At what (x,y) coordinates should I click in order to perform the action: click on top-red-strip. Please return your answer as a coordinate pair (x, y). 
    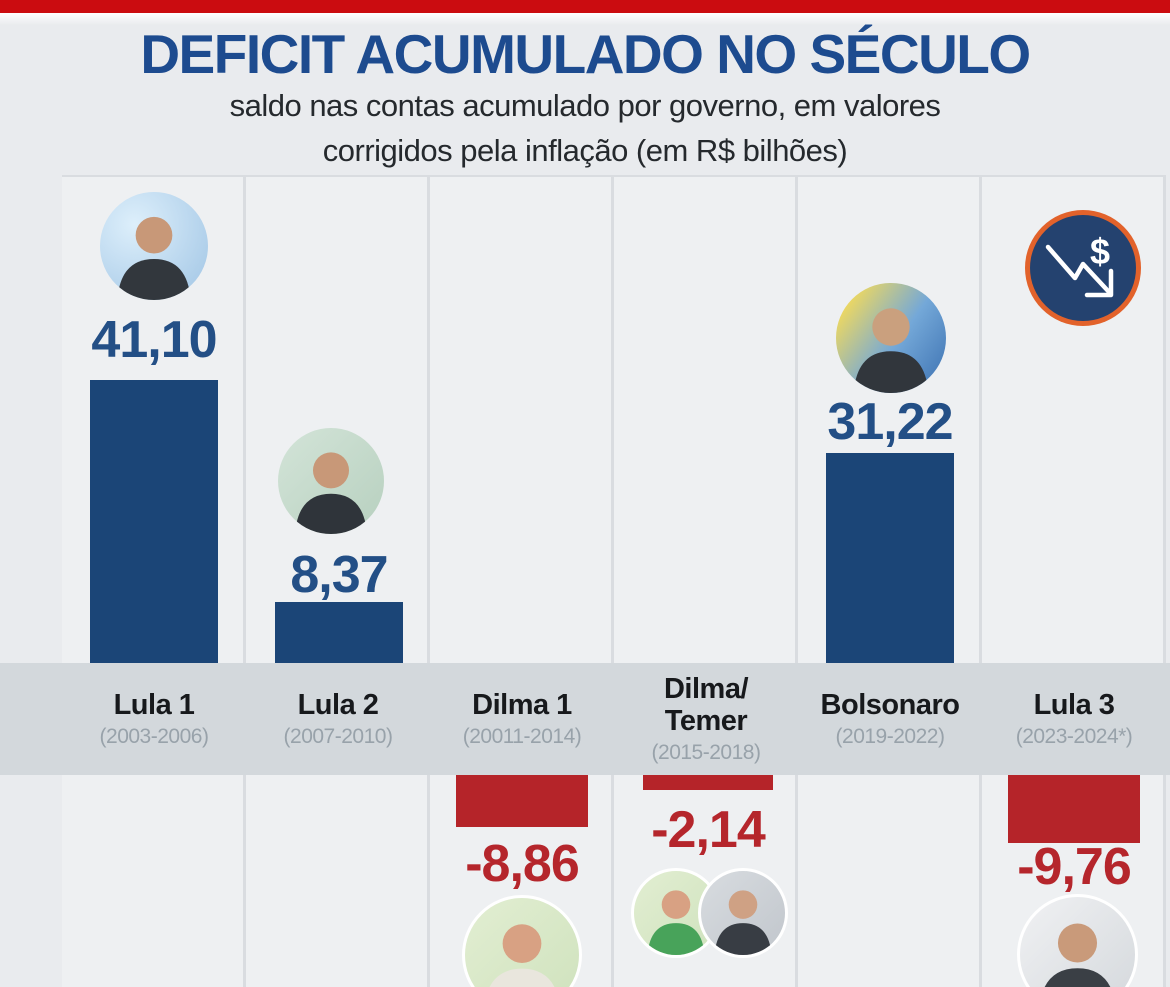
    Looking at the image, I should click on (585, 6).